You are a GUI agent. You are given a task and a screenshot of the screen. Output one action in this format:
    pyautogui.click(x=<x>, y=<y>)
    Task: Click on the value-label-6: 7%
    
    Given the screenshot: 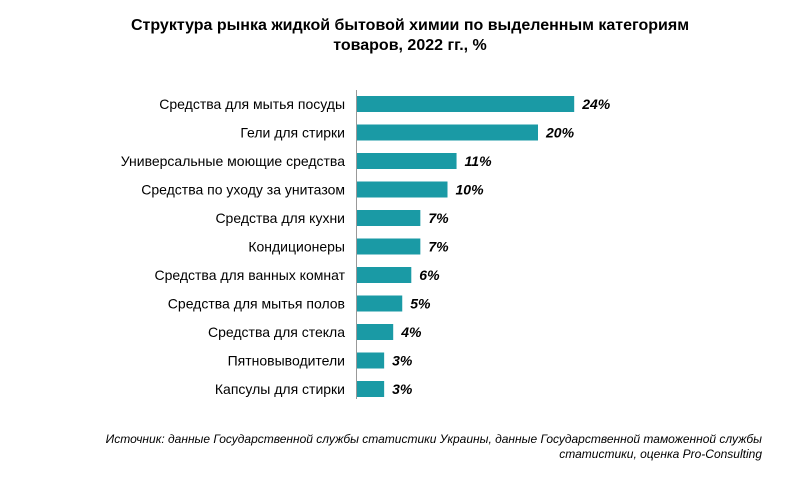 What is the action you would take?
    pyautogui.click(x=438, y=247)
    